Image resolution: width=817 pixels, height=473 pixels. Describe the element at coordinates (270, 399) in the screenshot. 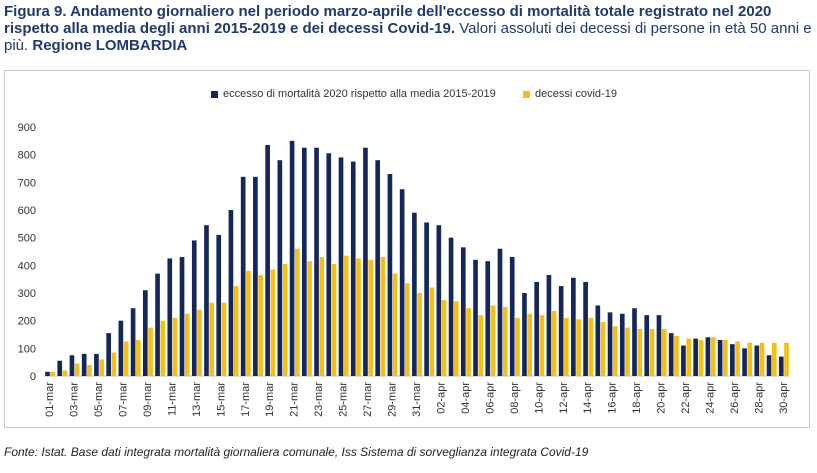

I see `x-tick-label: 19-mar` at that location.